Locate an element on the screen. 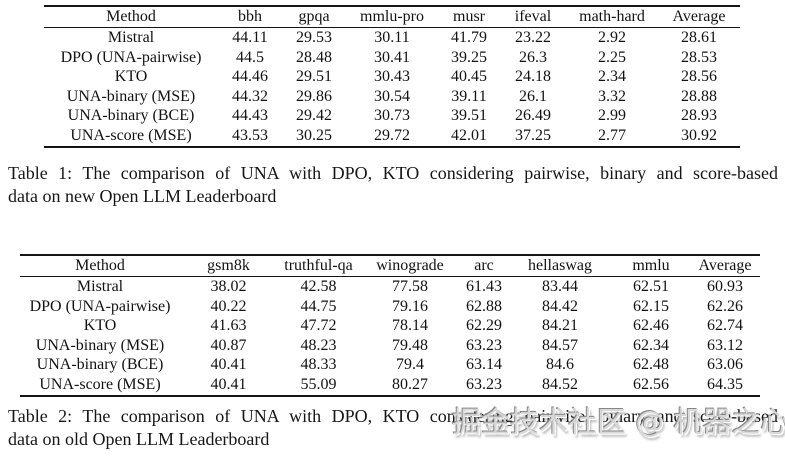 This screenshot has width=785, height=457. value-cell: 29.72 is located at coordinates (392, 135).